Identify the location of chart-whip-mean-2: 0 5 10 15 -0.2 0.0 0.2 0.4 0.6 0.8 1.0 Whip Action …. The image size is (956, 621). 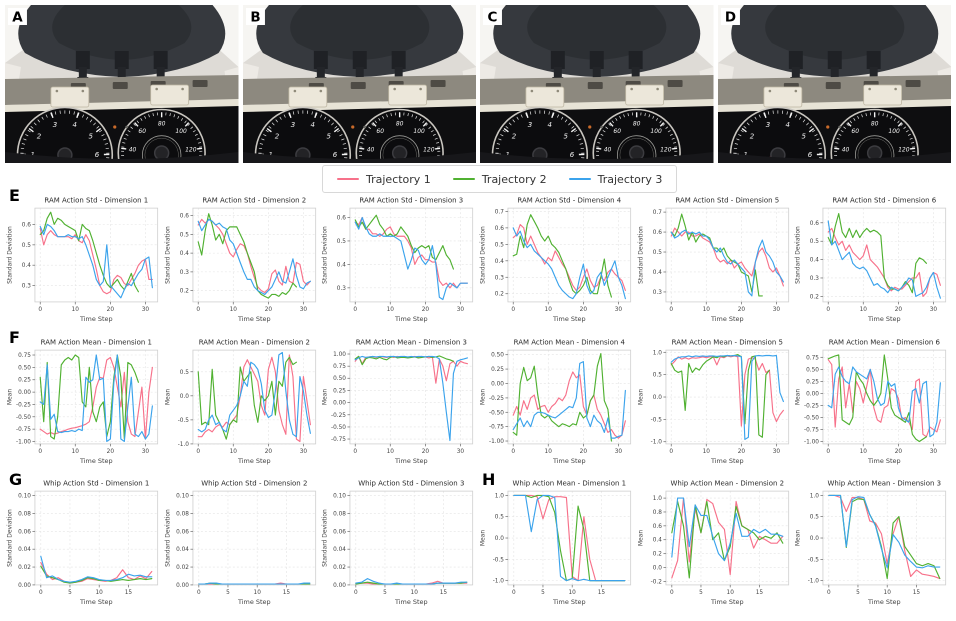
(715, 546).